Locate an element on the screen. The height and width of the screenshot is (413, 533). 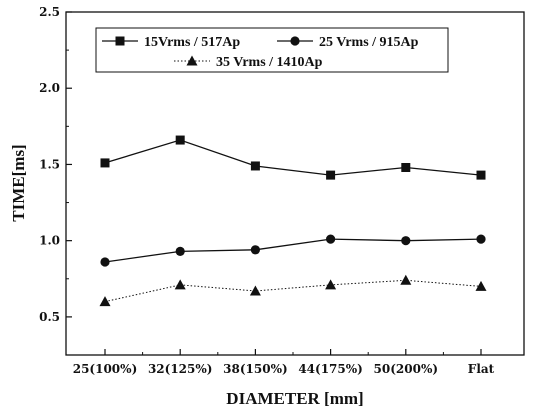
legend-item-1: 15Vrms / 517Ap is located at coordinates (171, 42).